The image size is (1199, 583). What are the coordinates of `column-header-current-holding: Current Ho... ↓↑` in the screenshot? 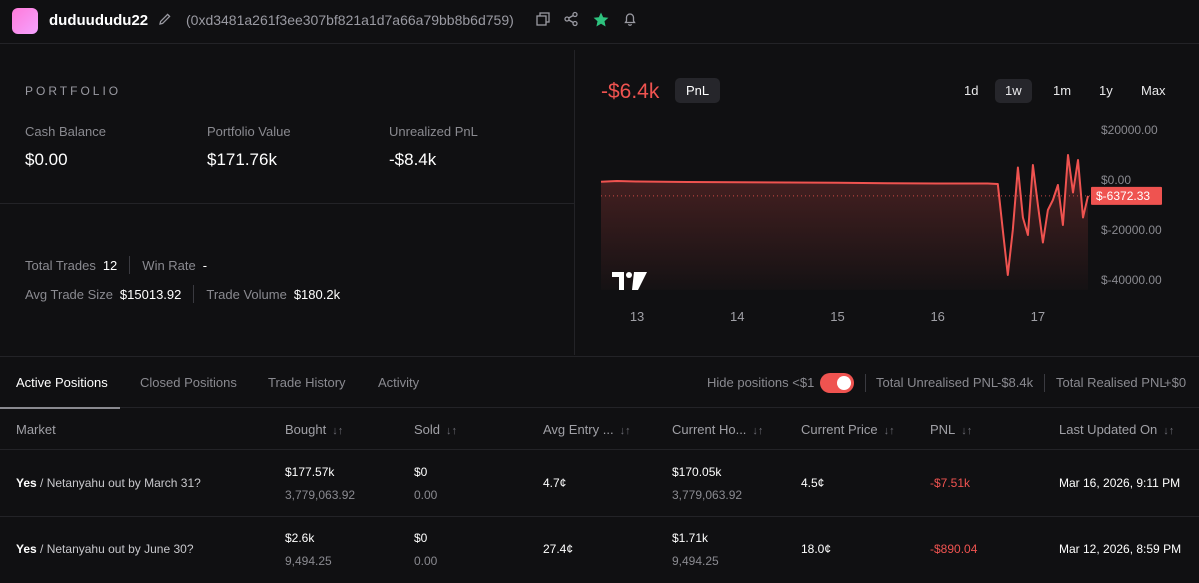 It's located at (717, 429).